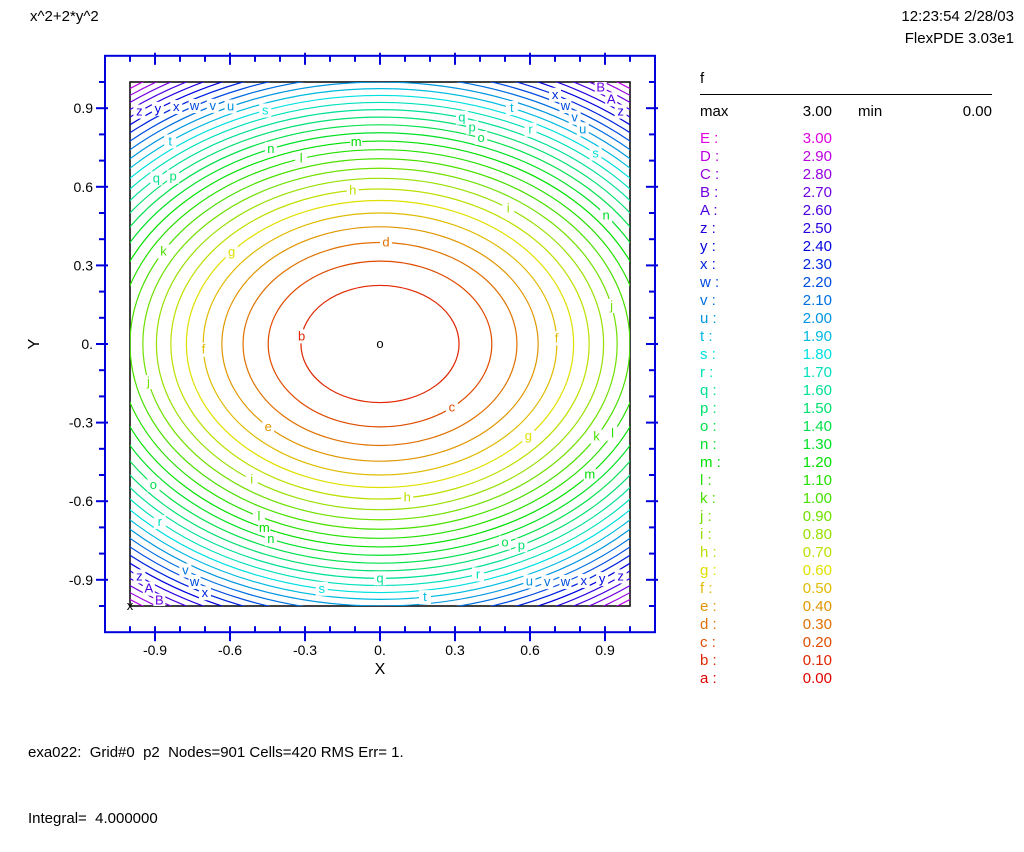 The width and height of the screenshot is (1024, 852). Describe the element at coordinates (846, 535) in the screenshot. I see `legend-entry-i: i : 0.80` at that location.